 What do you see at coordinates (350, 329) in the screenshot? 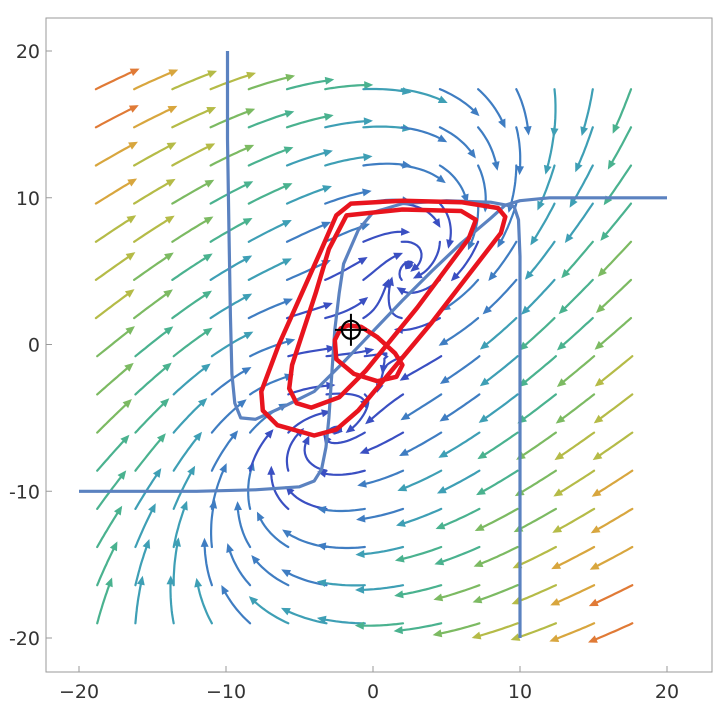
I see `equilibrium-crosshair-icon` at bounding box center [350, 329].